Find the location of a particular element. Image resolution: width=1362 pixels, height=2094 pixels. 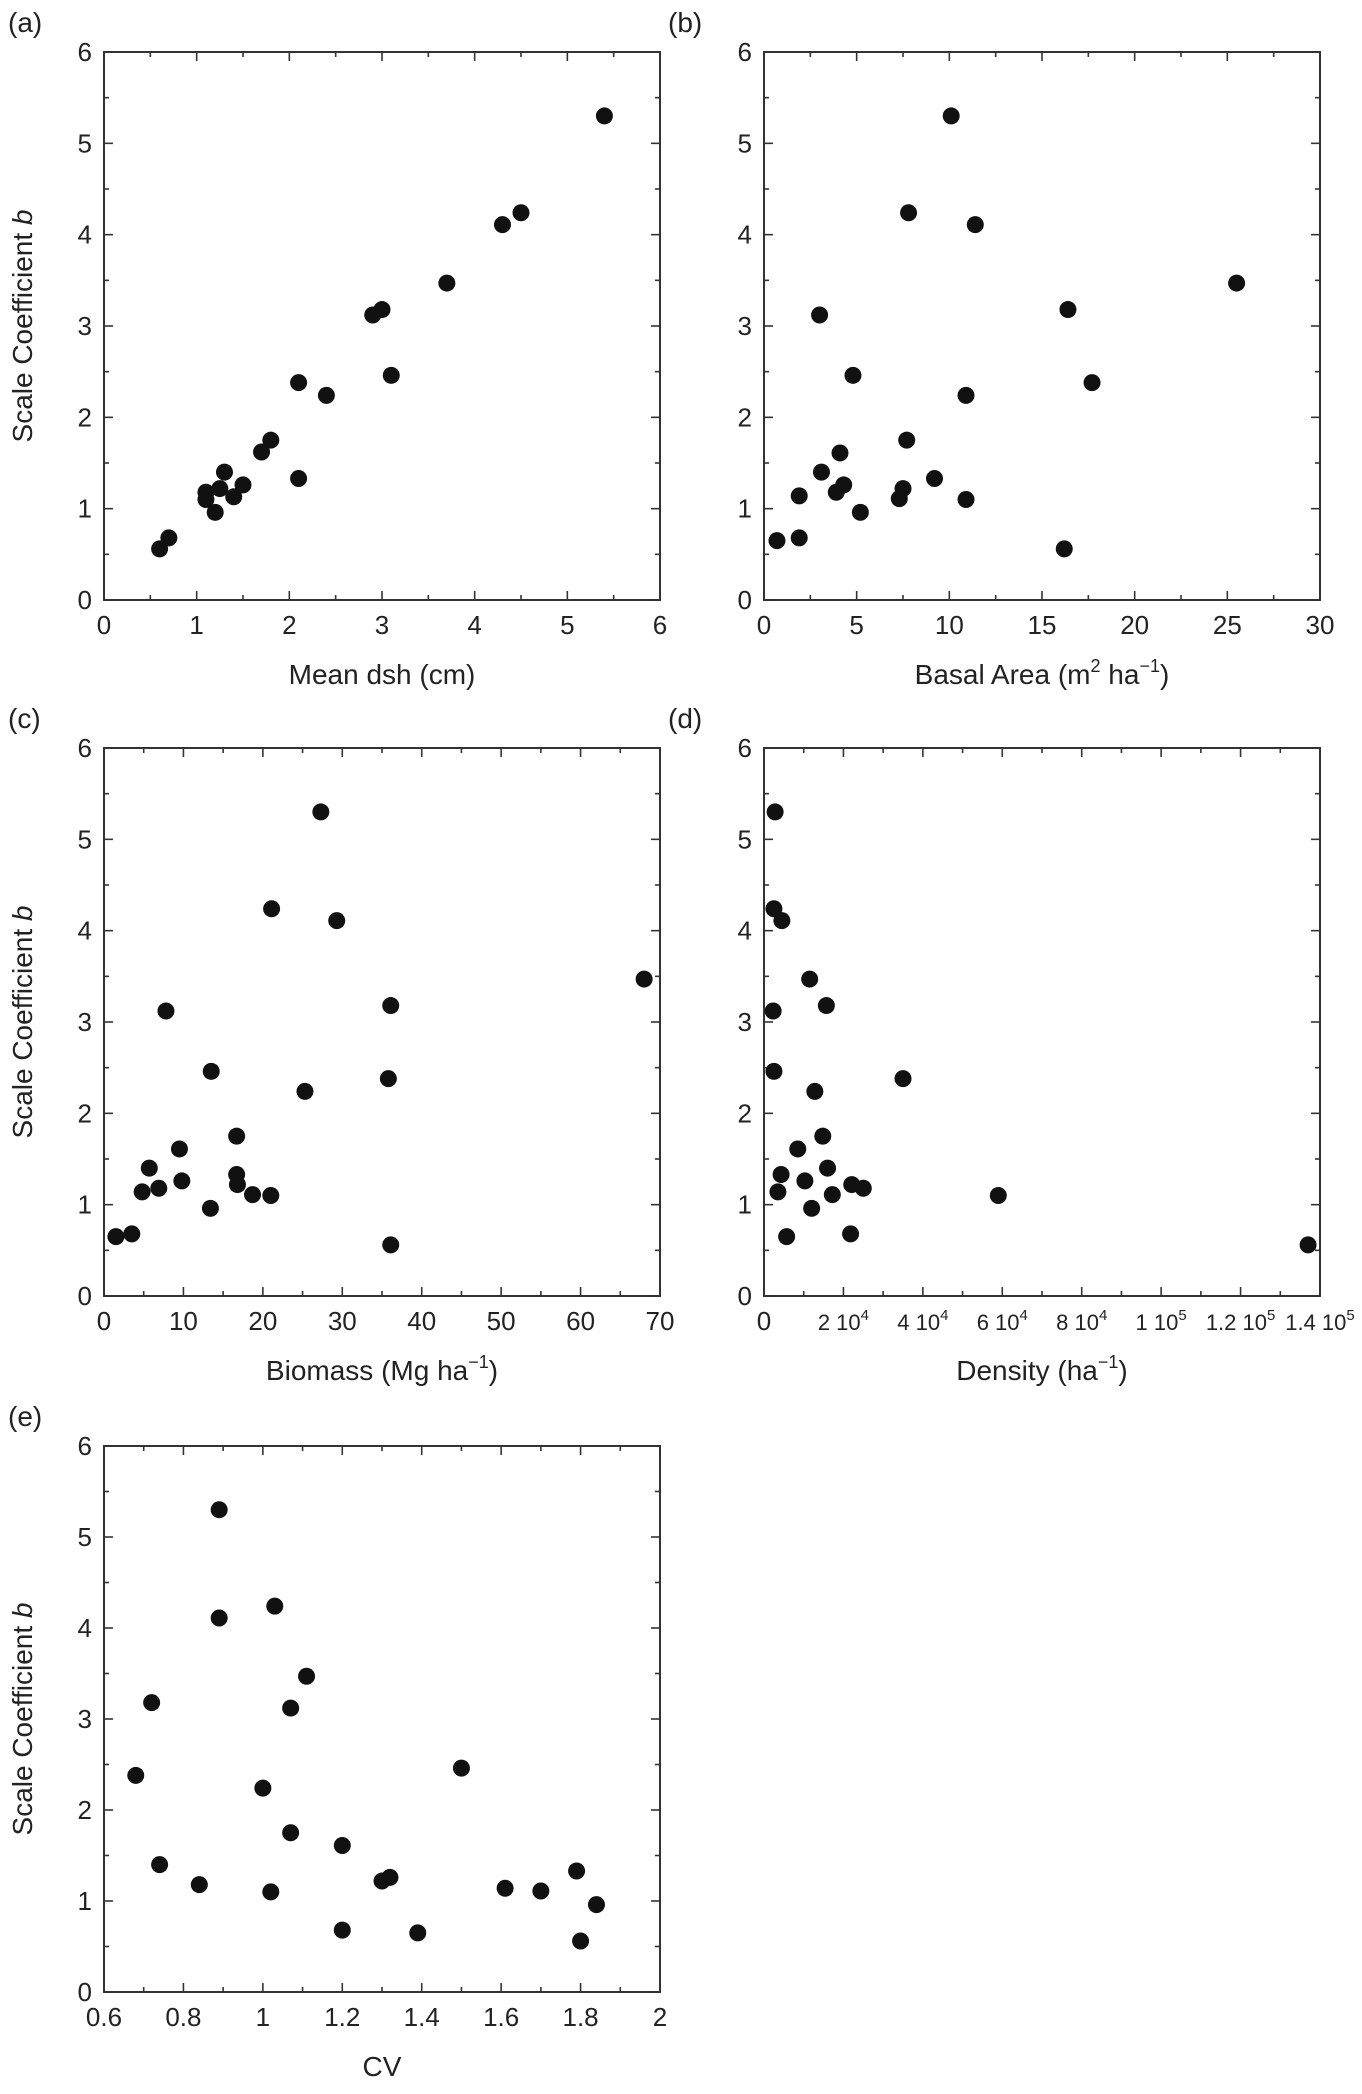

x-tick-label: 0.8 is located at coordinates (183, 2017).